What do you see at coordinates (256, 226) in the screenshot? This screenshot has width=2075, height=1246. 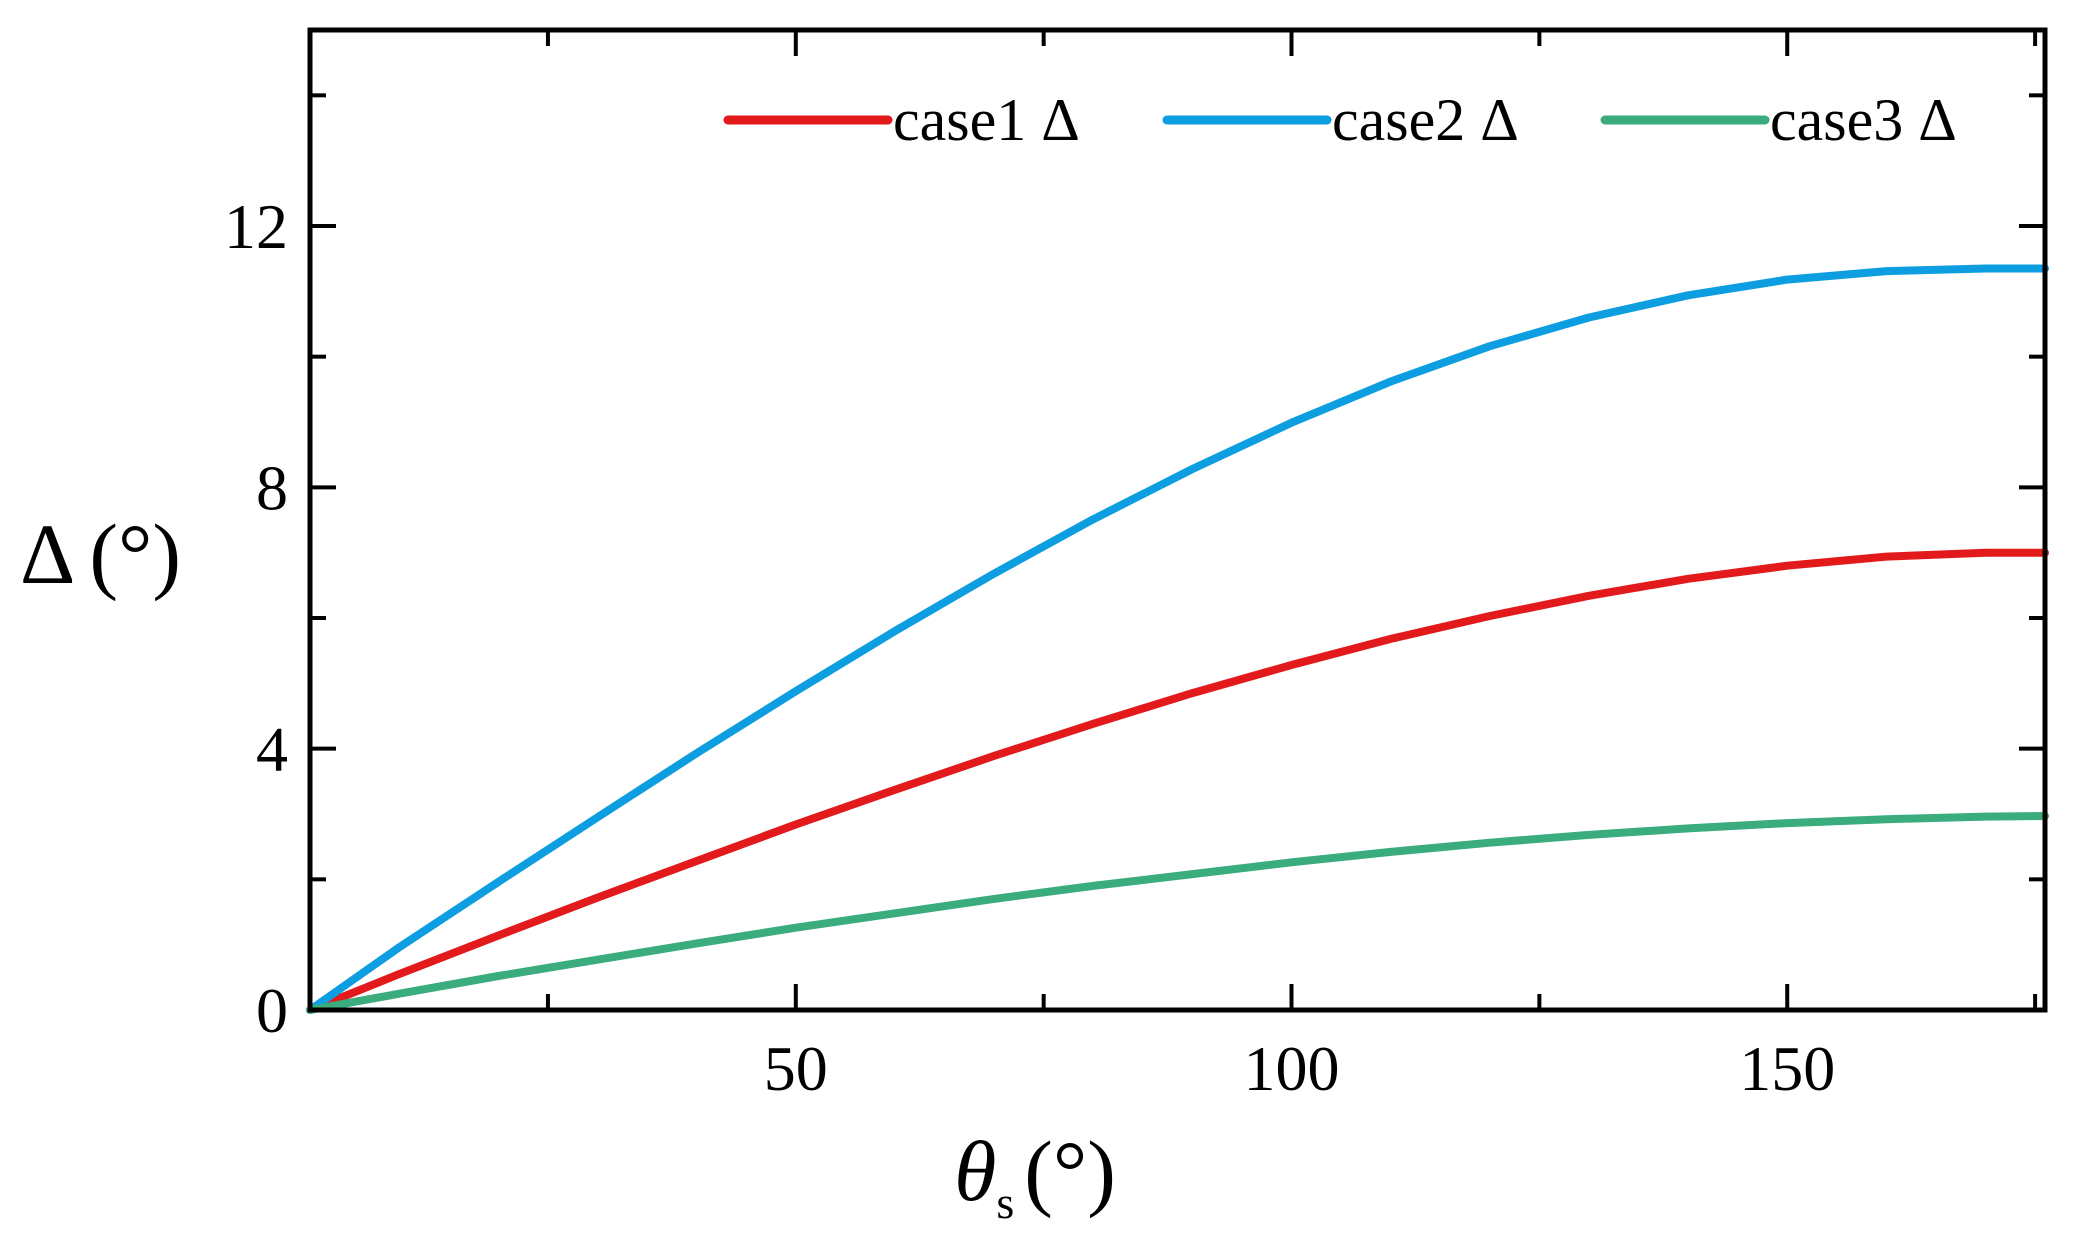 I see `y-tick-label: 12` at bounding box center [256, 226].